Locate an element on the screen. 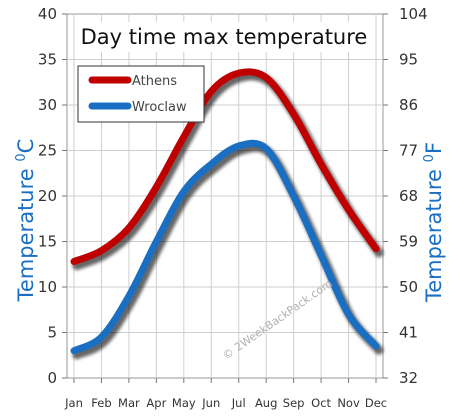  x-tick-label: Jan is located at coordinates (73, 403).